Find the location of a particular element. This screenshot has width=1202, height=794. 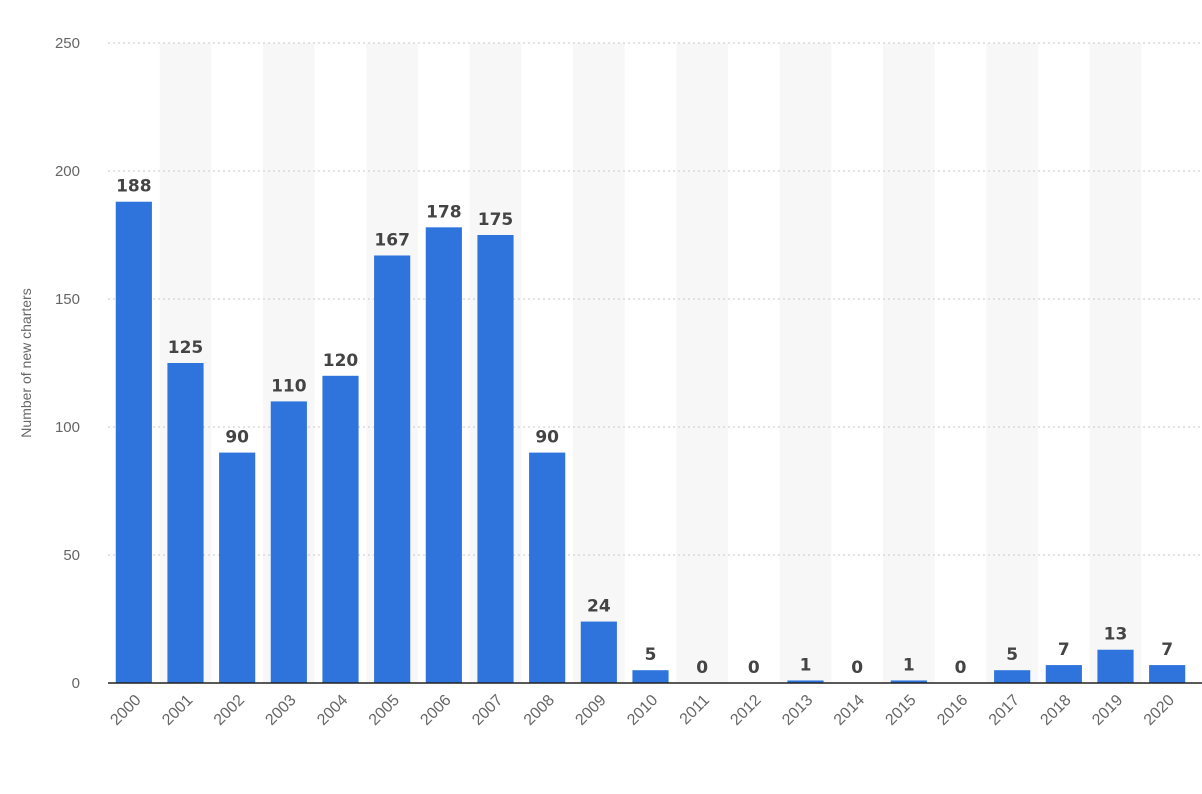

x-tick-label: 2005 is located at coordinates (384, 710).